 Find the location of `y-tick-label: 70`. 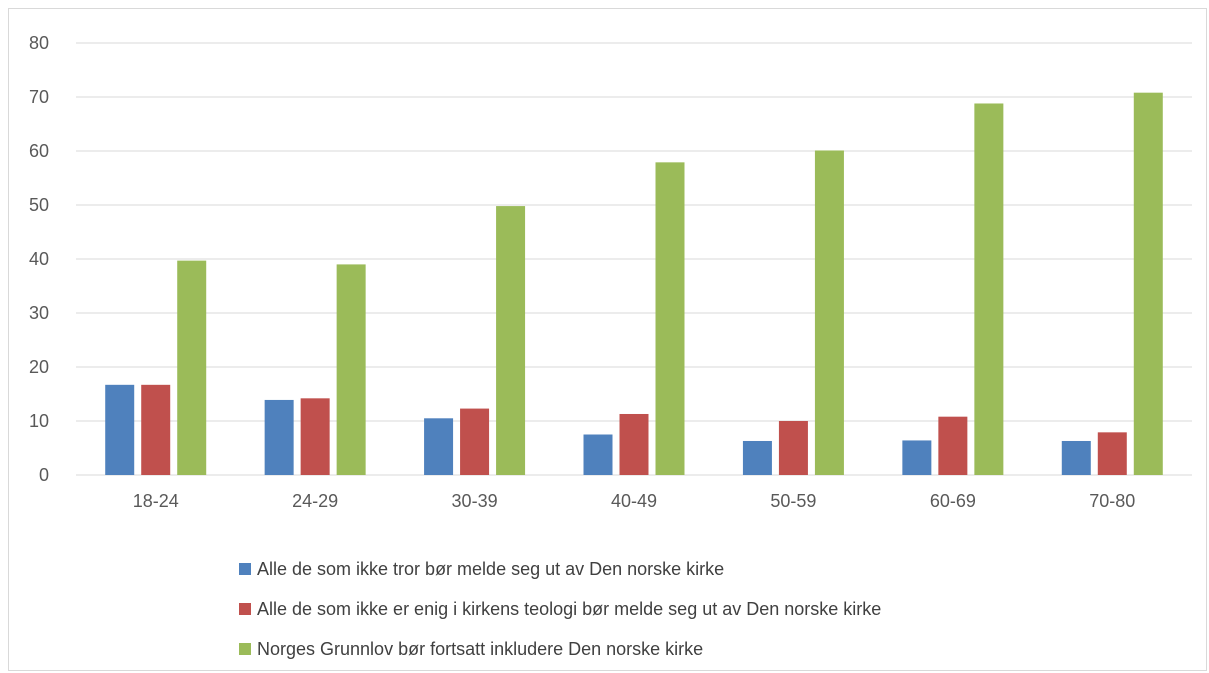

y-tick-label: 70 is located at coordinates (39, 97).